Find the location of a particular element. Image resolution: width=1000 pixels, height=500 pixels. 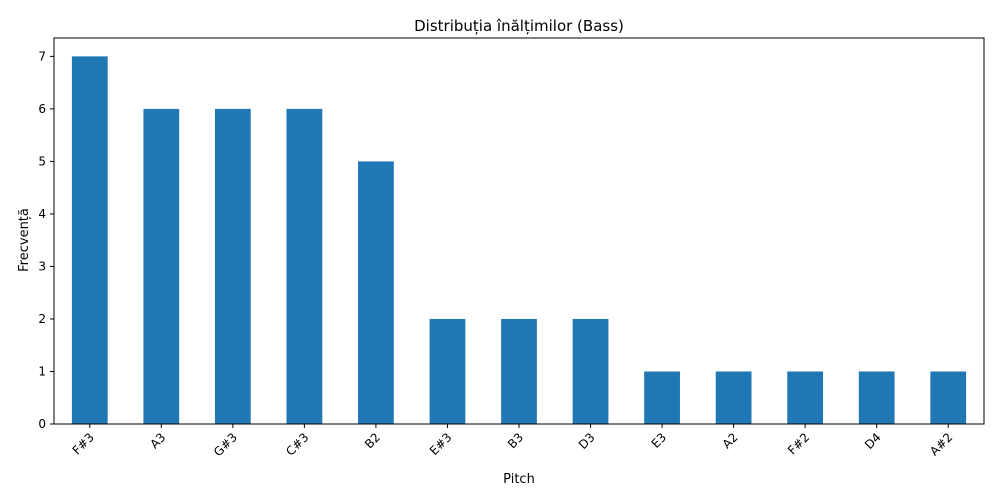

x-tick-label: A2 is located at coordinates (730, 440).